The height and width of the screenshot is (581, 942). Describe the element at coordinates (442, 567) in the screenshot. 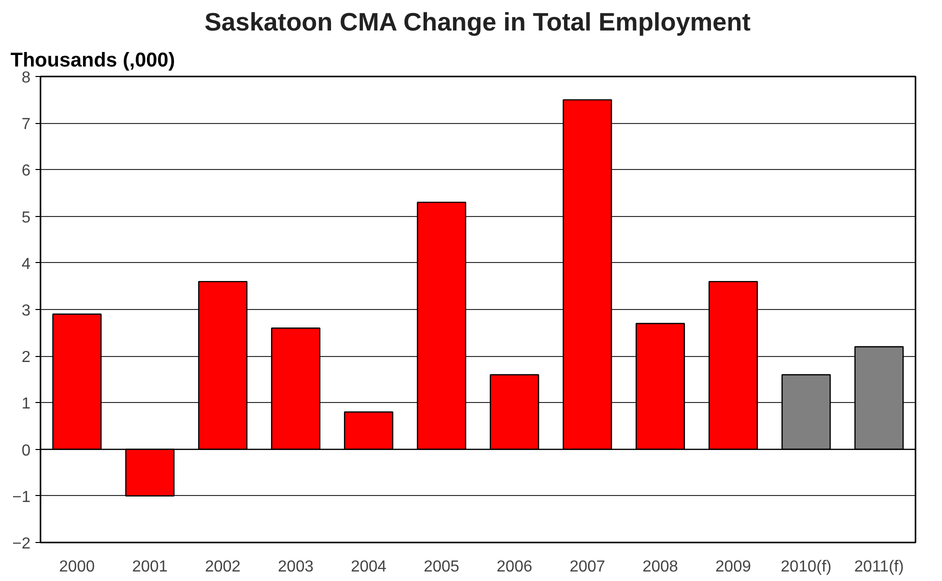

I see `x-tick-label: 2005` at that location.